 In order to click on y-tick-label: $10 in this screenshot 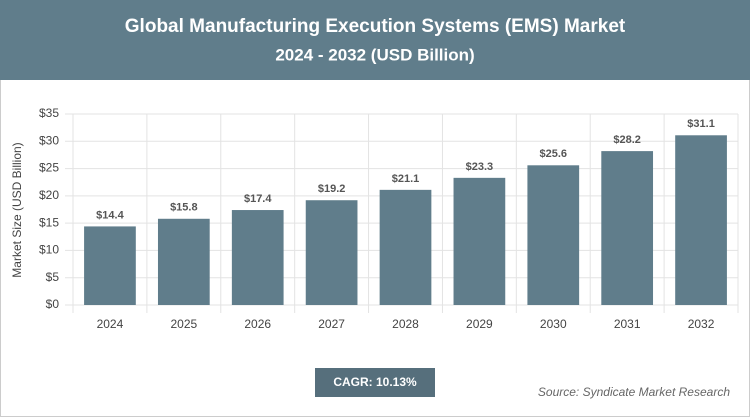, I will do `click(49, 250)`.